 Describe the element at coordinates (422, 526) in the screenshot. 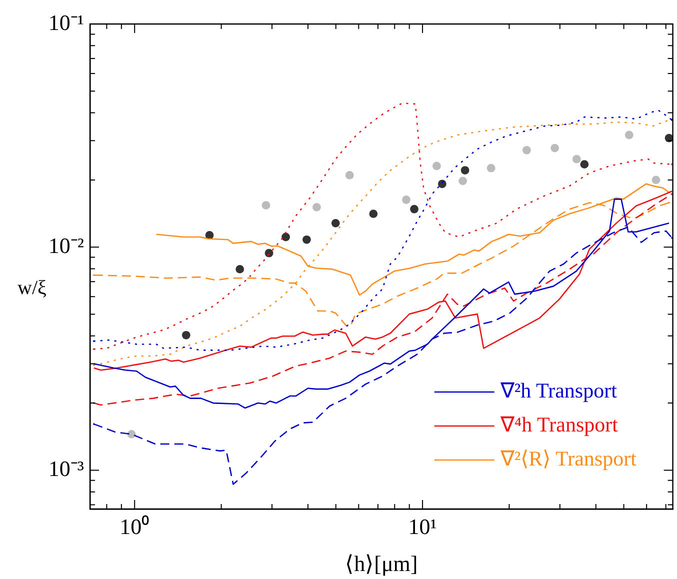

I see `x-tick-label: 10¹` at that location.